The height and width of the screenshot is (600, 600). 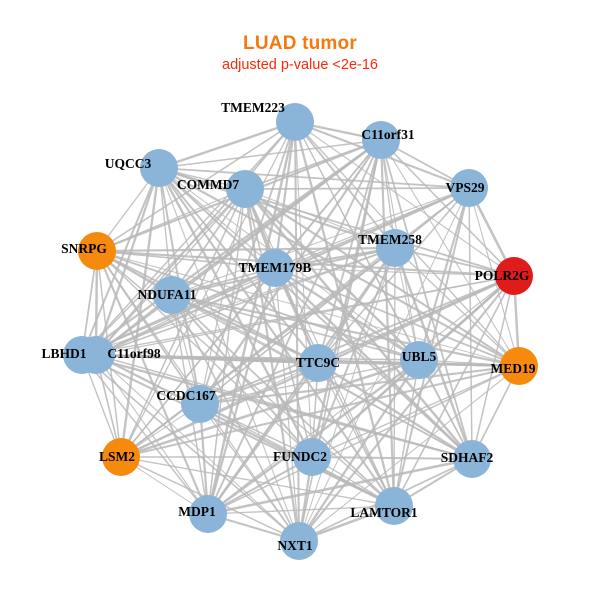 What do you see at coordinates (172, 295) in the screenshot?
I see `graph-node-ndufa11` at bounding box center [172, 295].